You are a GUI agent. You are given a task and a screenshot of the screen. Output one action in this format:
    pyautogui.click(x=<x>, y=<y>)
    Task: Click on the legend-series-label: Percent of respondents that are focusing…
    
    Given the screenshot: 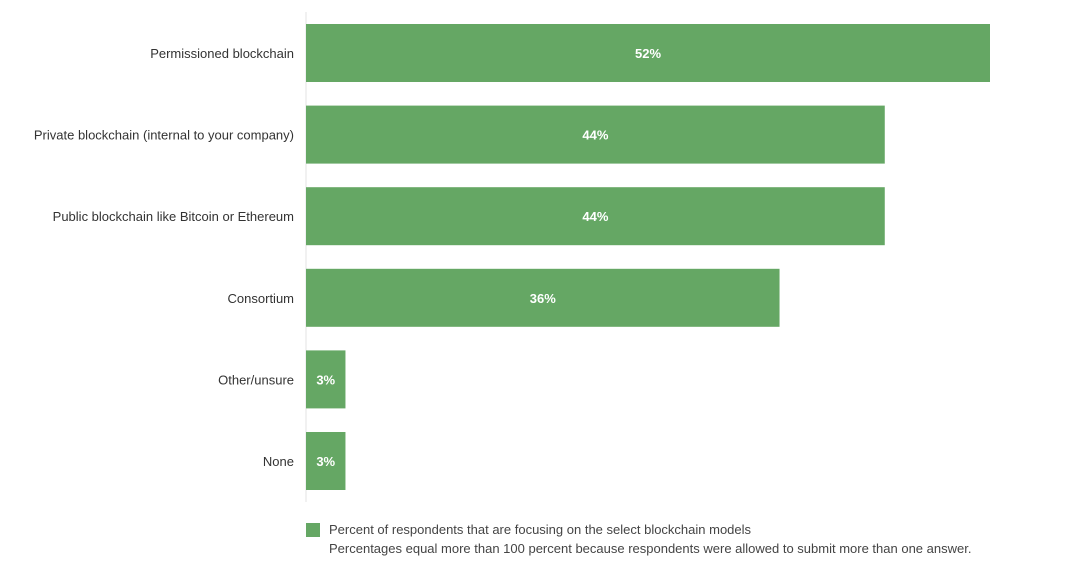 What is the action you would take?
    pyautogui.click(x=540, y=529)
    